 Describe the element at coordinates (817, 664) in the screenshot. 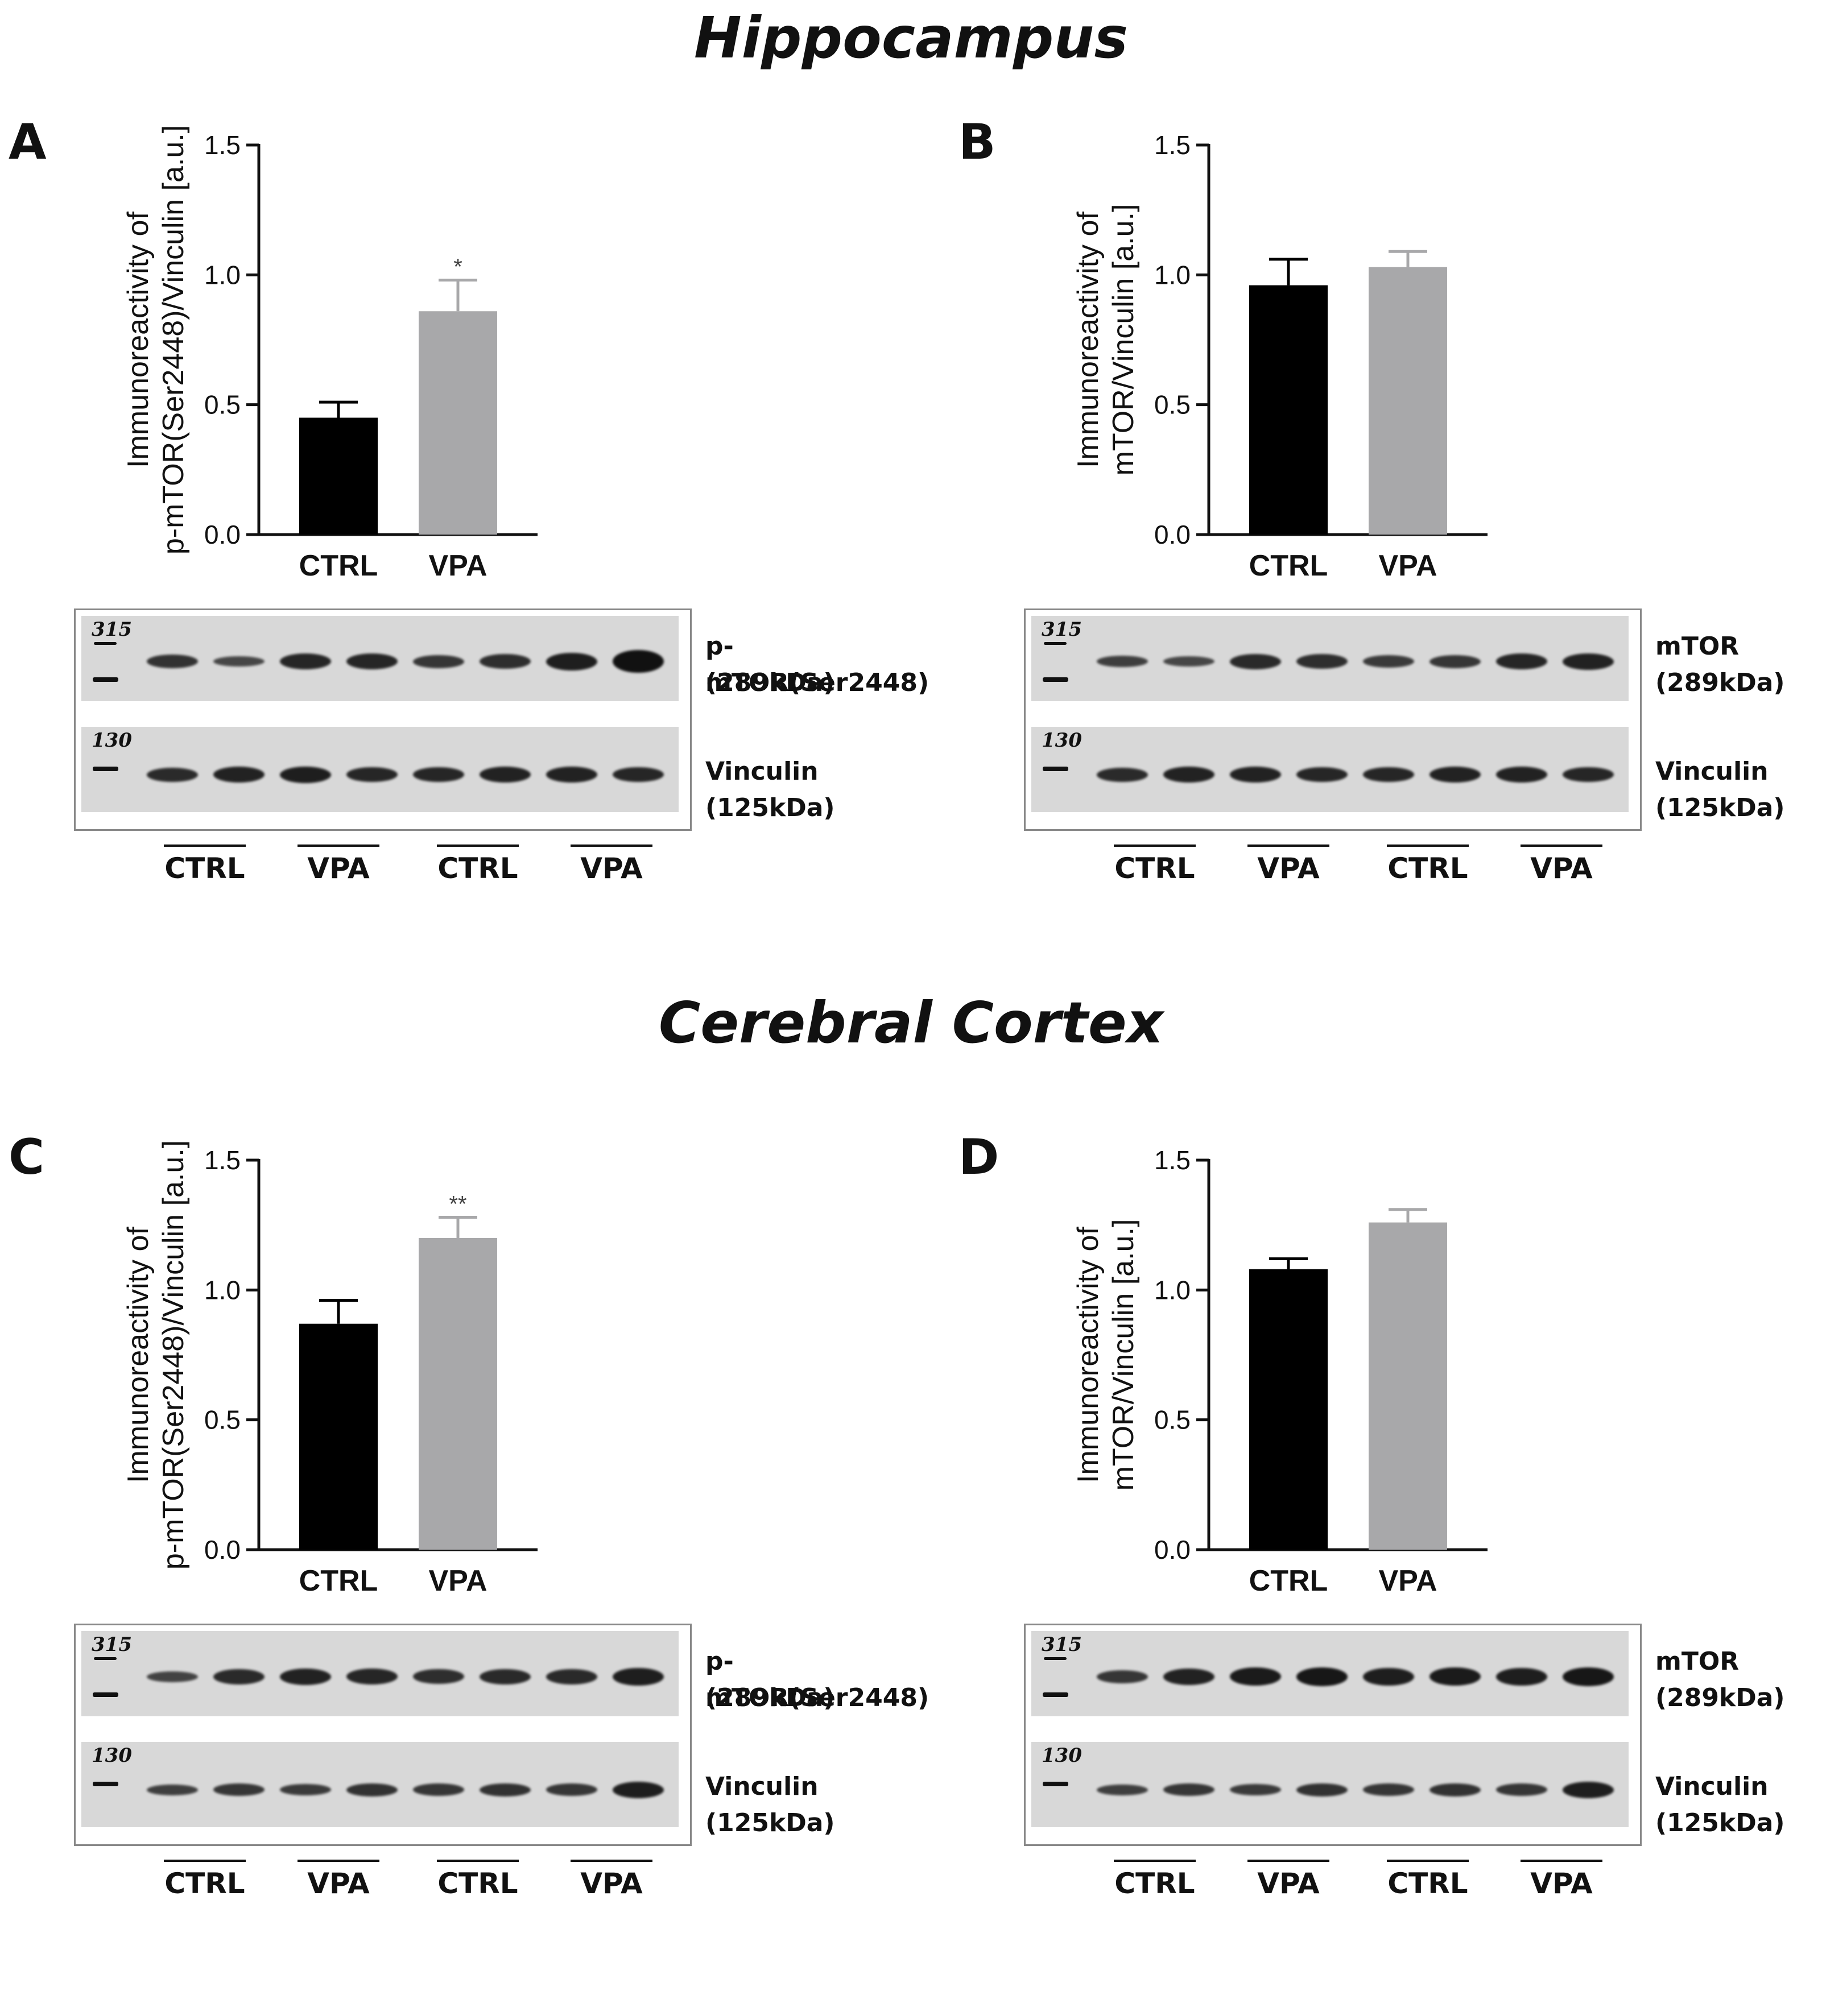

I see `target-protein-label: p-mTOR(Ser2448)` at that location.